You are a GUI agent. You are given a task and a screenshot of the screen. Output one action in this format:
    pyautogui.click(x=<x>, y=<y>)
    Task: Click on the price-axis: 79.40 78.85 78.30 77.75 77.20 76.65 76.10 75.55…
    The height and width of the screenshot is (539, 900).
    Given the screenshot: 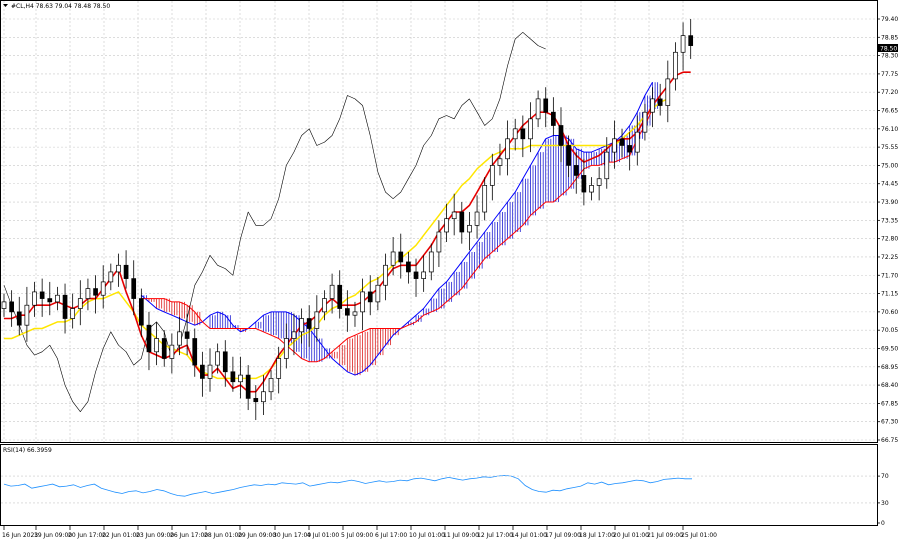 What is the action you would take?
    pyautogui.click(x=887, y=230)
    